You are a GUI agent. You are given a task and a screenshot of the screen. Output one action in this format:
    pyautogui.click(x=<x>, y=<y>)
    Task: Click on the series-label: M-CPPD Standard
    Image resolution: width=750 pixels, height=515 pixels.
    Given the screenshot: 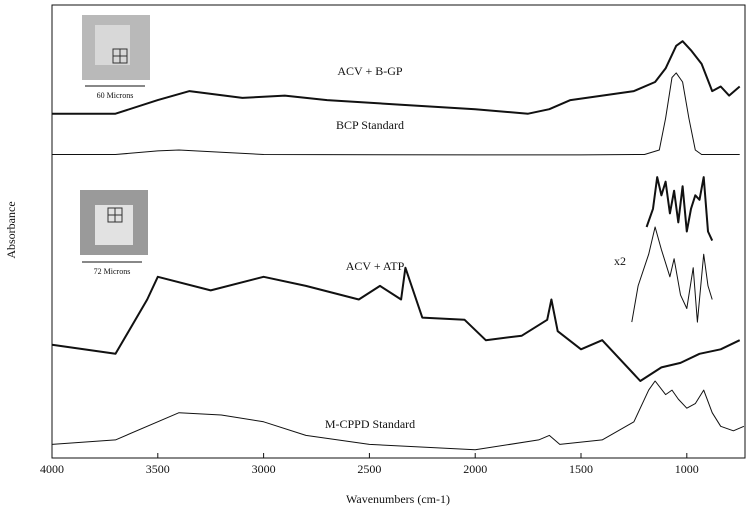 What is the action you would take?
    pyautogui.click(x=370, y=424)
    